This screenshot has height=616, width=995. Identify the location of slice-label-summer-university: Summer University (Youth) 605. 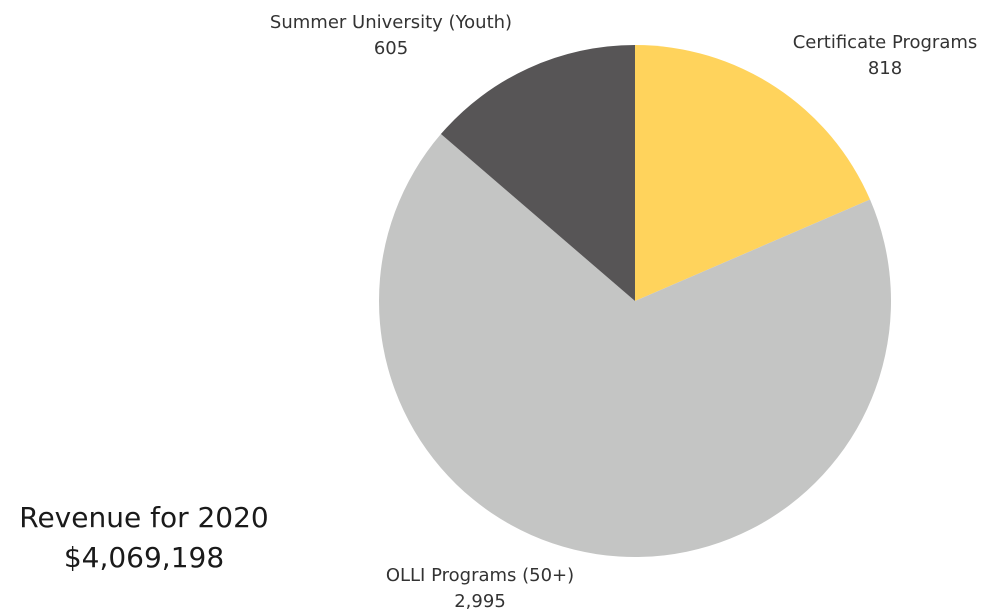
(391, 36).